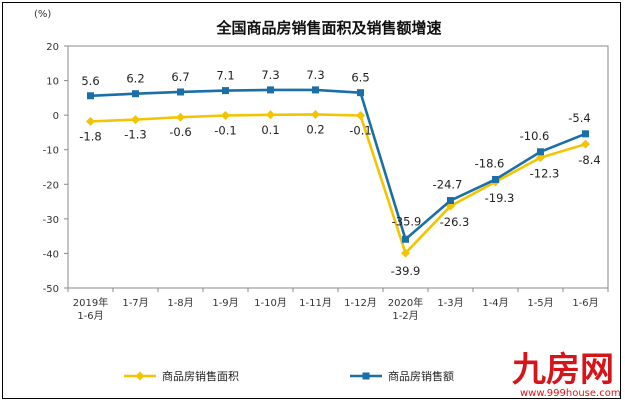 This screenshot has width=625, height=403. I want to click on data-label: 7.1, so click(225, 76).